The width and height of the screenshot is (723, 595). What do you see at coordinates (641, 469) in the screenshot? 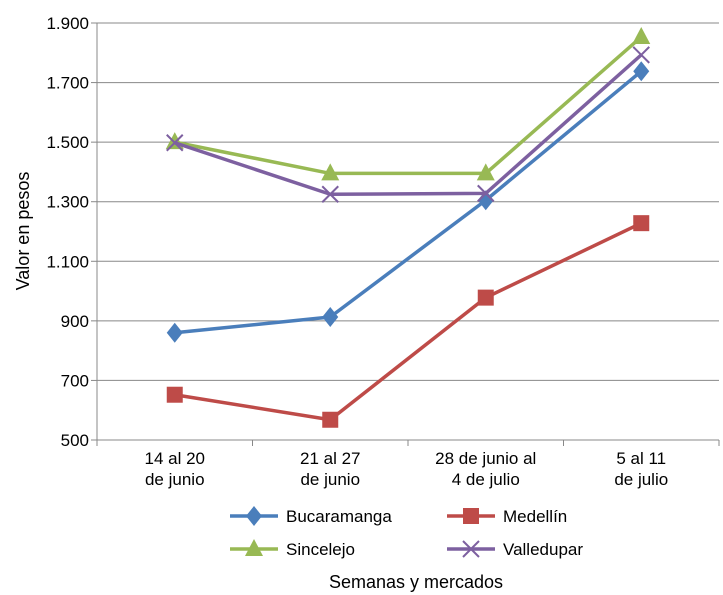
I see `x-tick-label: 5 al 11 de julio` at bounding box center [641, 469].